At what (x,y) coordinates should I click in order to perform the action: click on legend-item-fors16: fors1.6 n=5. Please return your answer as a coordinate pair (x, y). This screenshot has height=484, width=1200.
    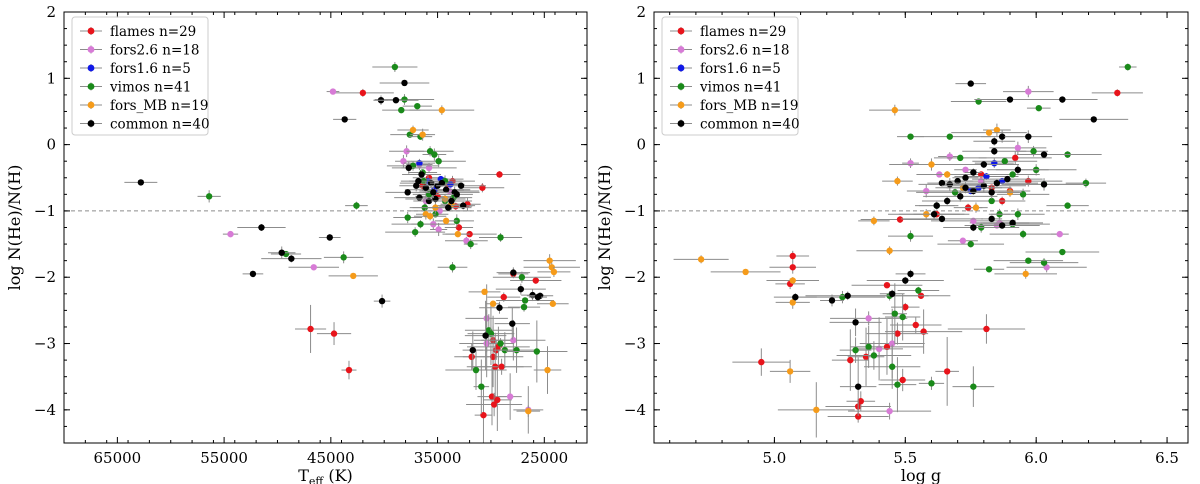
    Looking at the image, I should click on (725, 69).